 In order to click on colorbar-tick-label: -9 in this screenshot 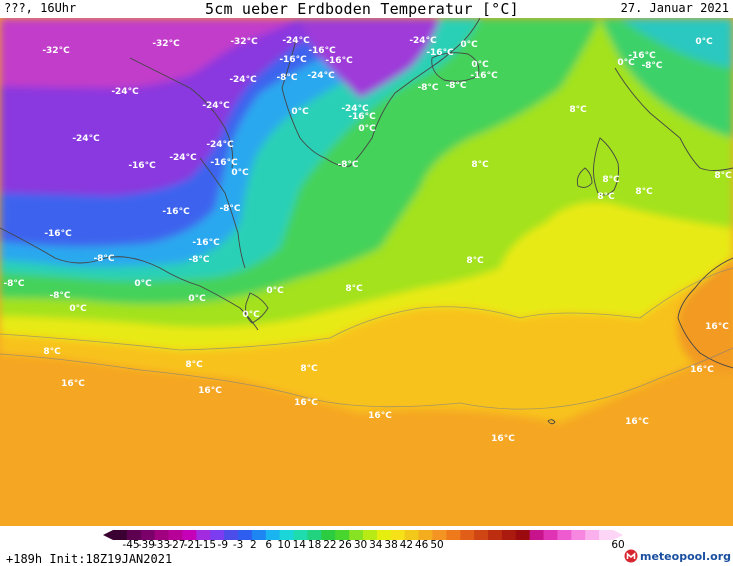, I will do `click(223, 545)`.